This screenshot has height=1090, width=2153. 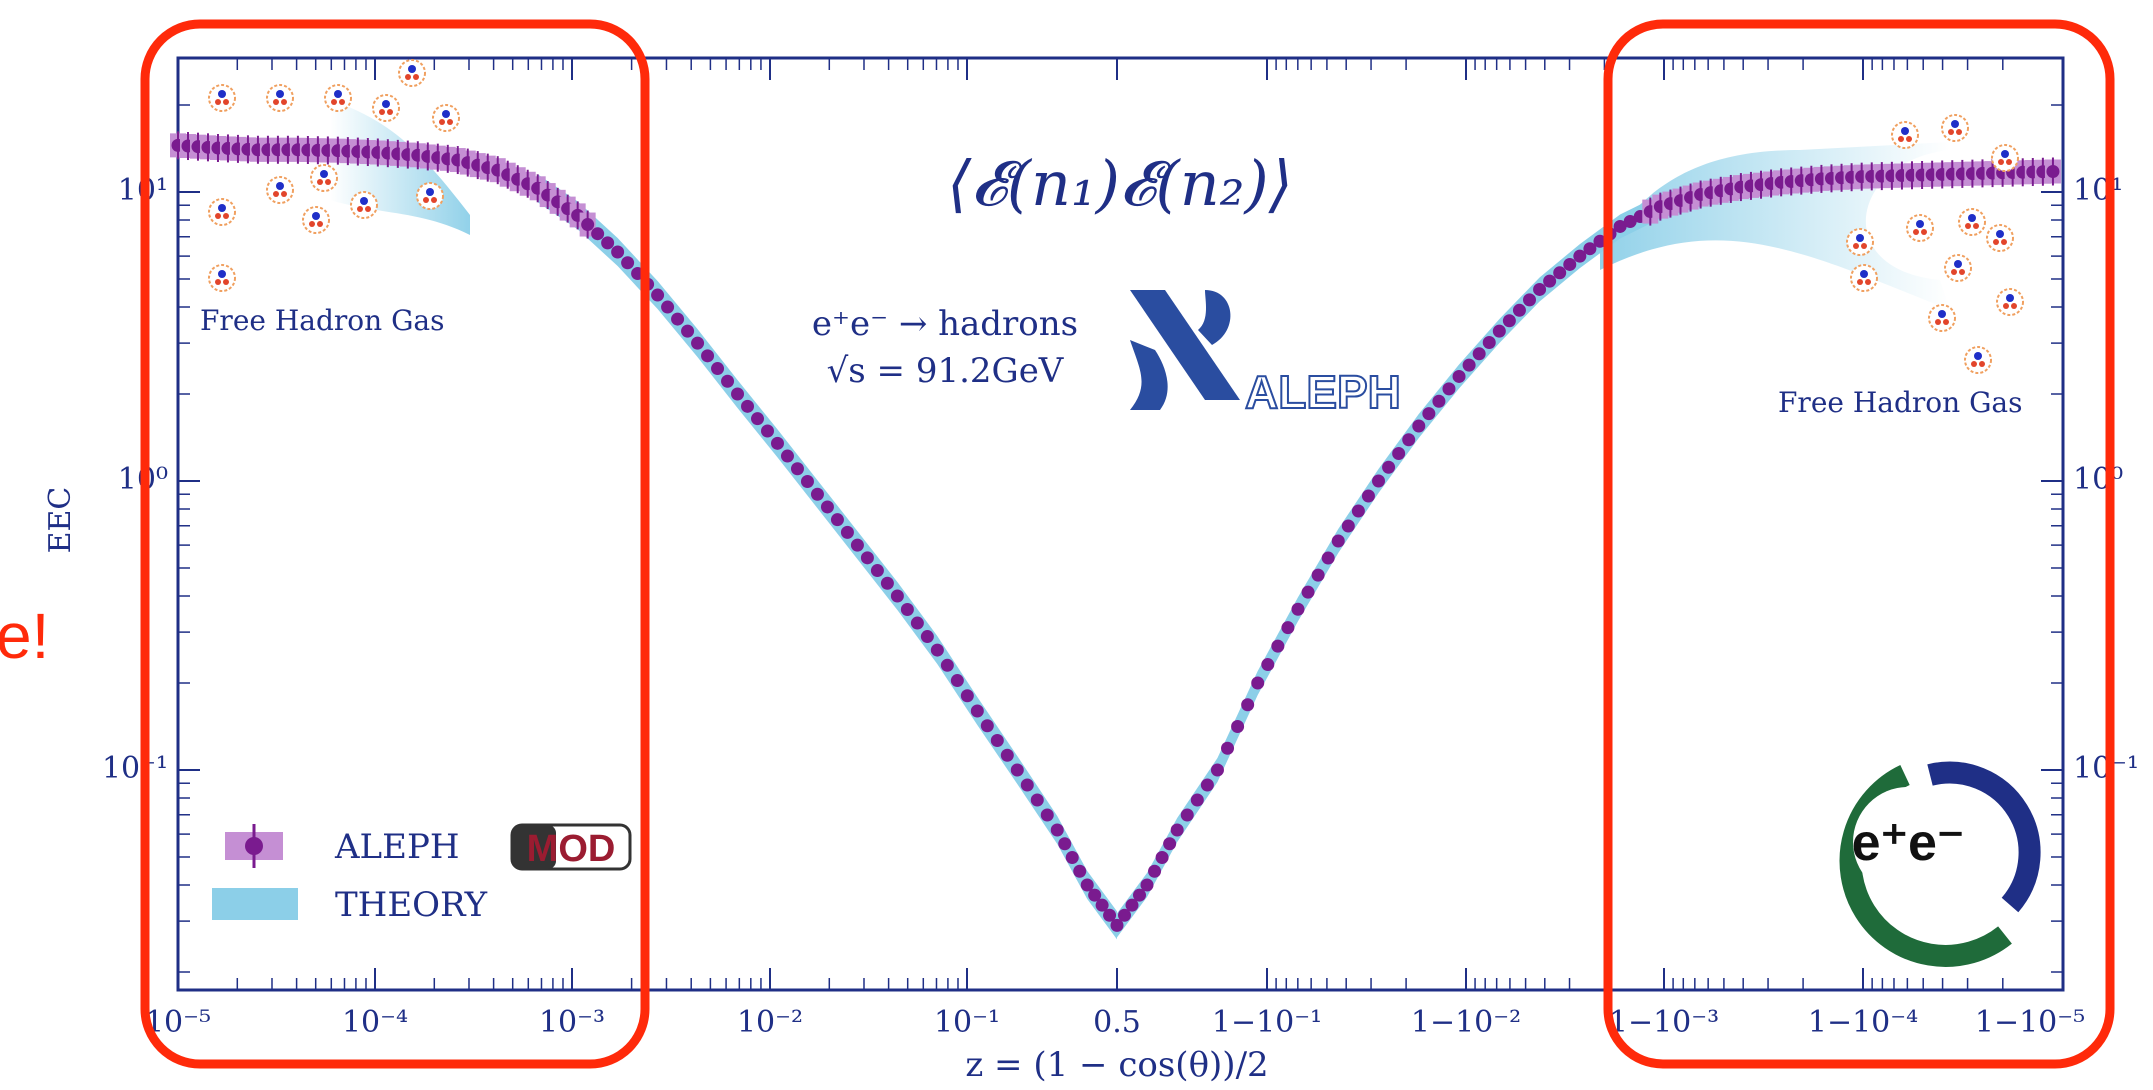 What do you see at coordinates (1863, 1022) in the screenshot?
I see `x-tick-label: 1−10⁻⁴` at bounding box center [1863, 1022].